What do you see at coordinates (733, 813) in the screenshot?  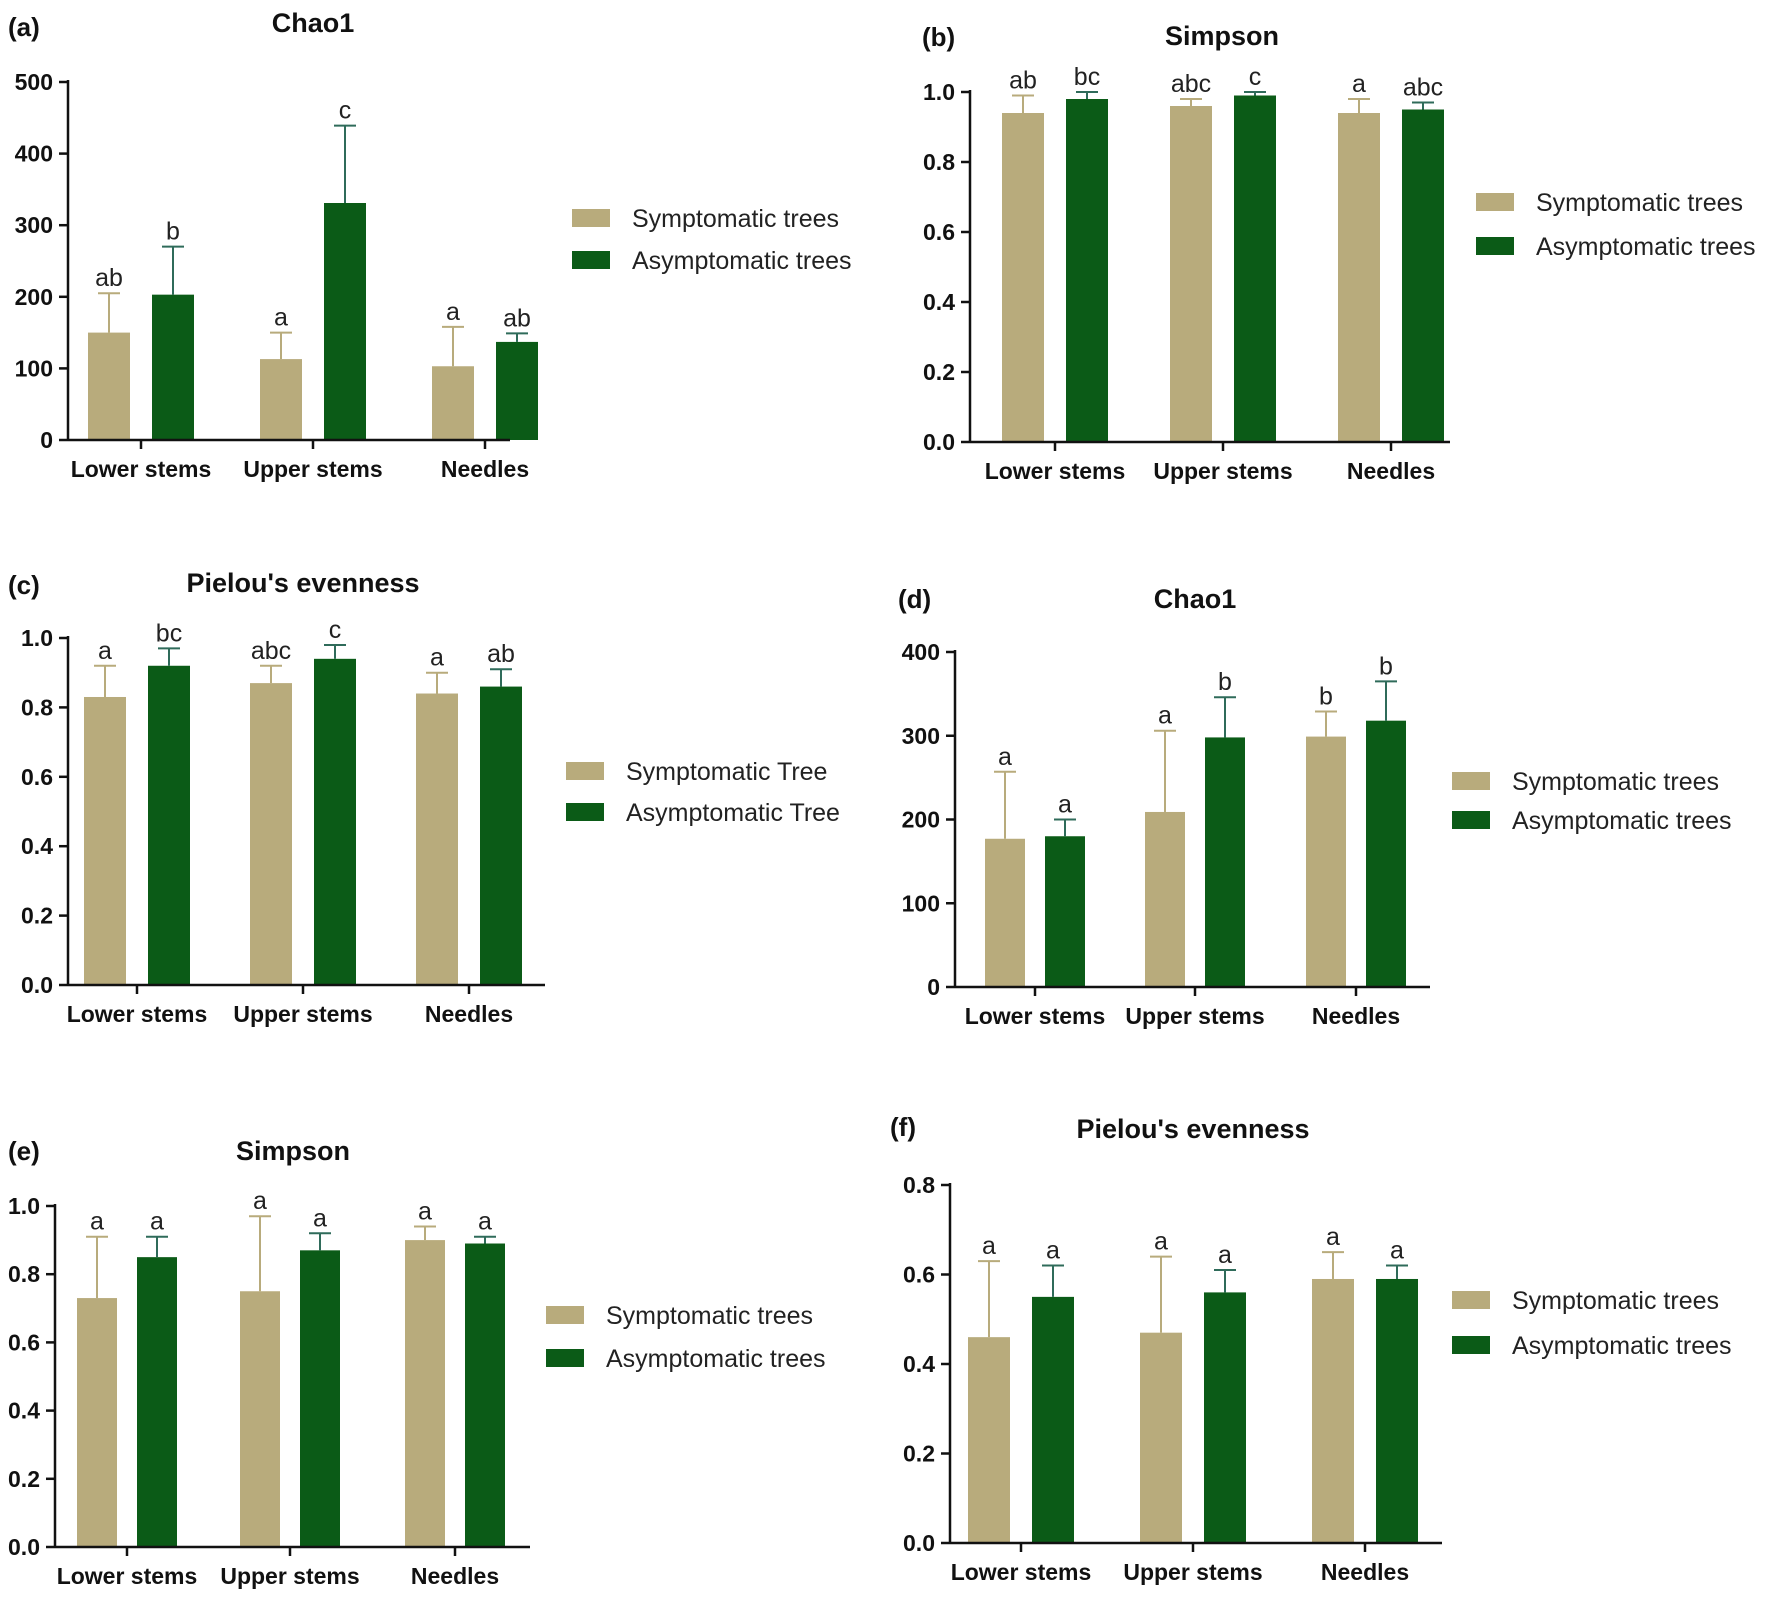 I see `legend-entry: Asymptomatic Tree` at bounding box center [733, 813].